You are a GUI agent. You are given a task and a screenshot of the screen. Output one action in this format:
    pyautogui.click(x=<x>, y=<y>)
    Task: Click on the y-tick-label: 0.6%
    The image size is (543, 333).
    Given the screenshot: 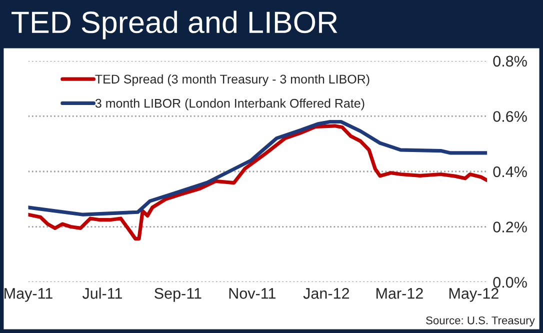 What is the action you would take?
    pyautogui.click(x=510, y=116)
    